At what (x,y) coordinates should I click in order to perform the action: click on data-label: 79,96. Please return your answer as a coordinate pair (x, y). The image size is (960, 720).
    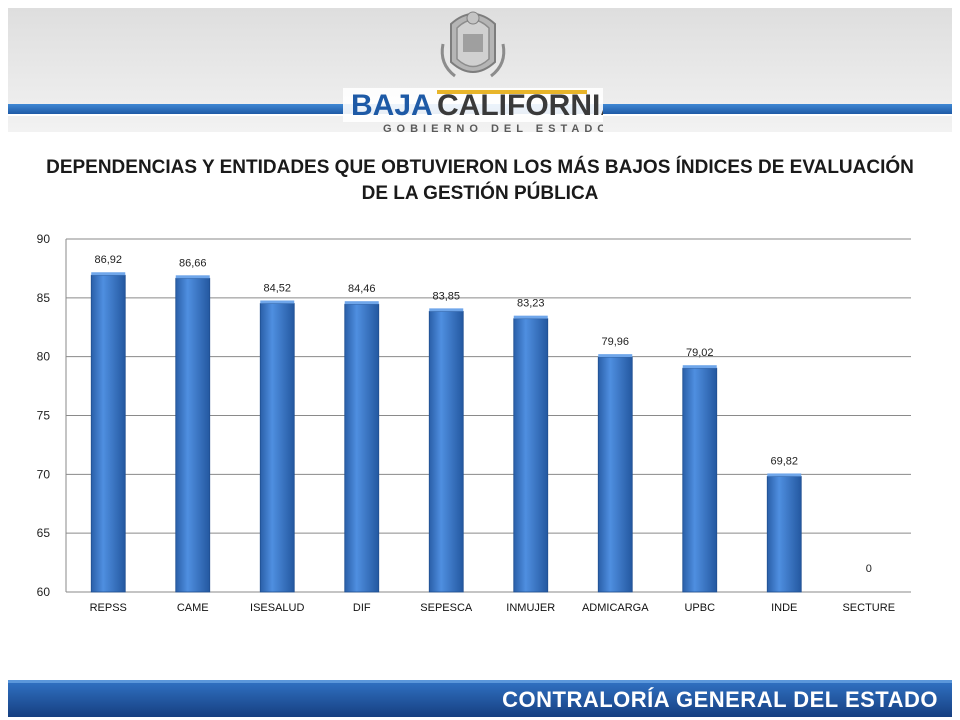
    Looking at the image, I should click on (615, 342).